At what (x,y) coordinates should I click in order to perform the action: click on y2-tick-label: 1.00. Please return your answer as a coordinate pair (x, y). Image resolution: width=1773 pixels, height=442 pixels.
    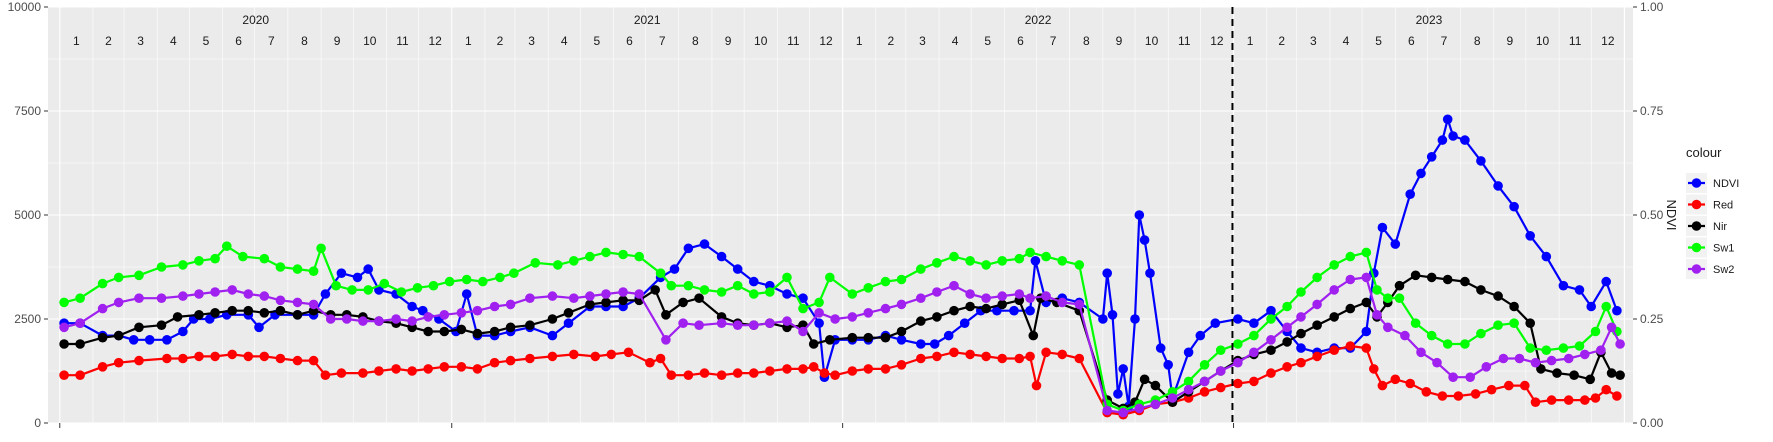
    Looking at the image, I should click on (1652, 7).